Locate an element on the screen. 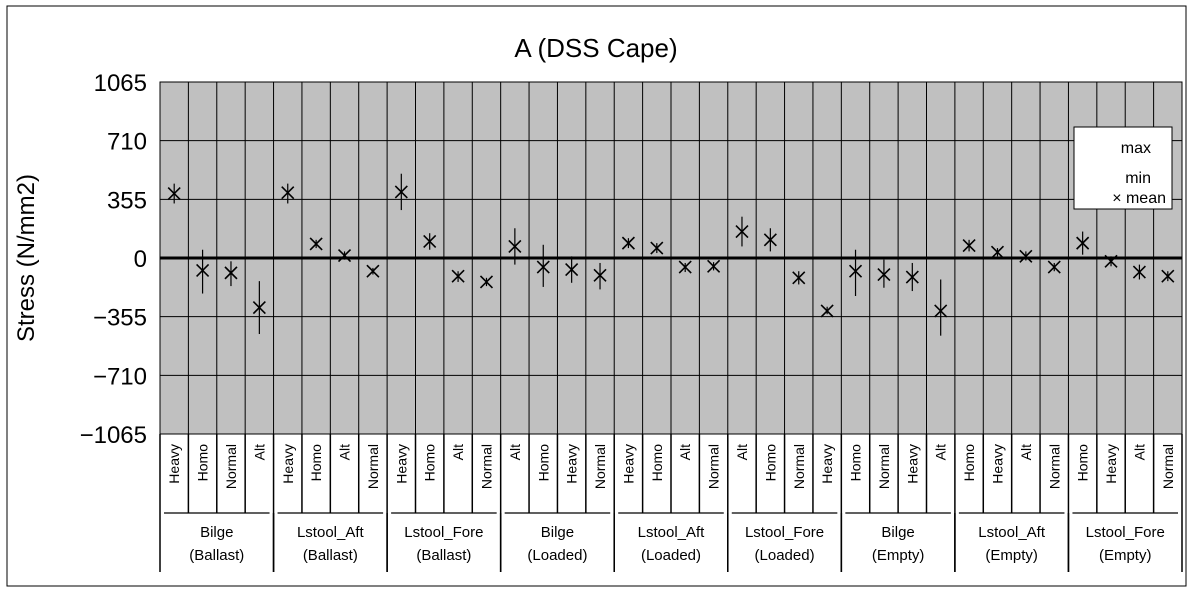 The height and width of the screenshot is (592, 1193). y-axis-label: Stress (N/mm2) is located at coordinates (26, 258).